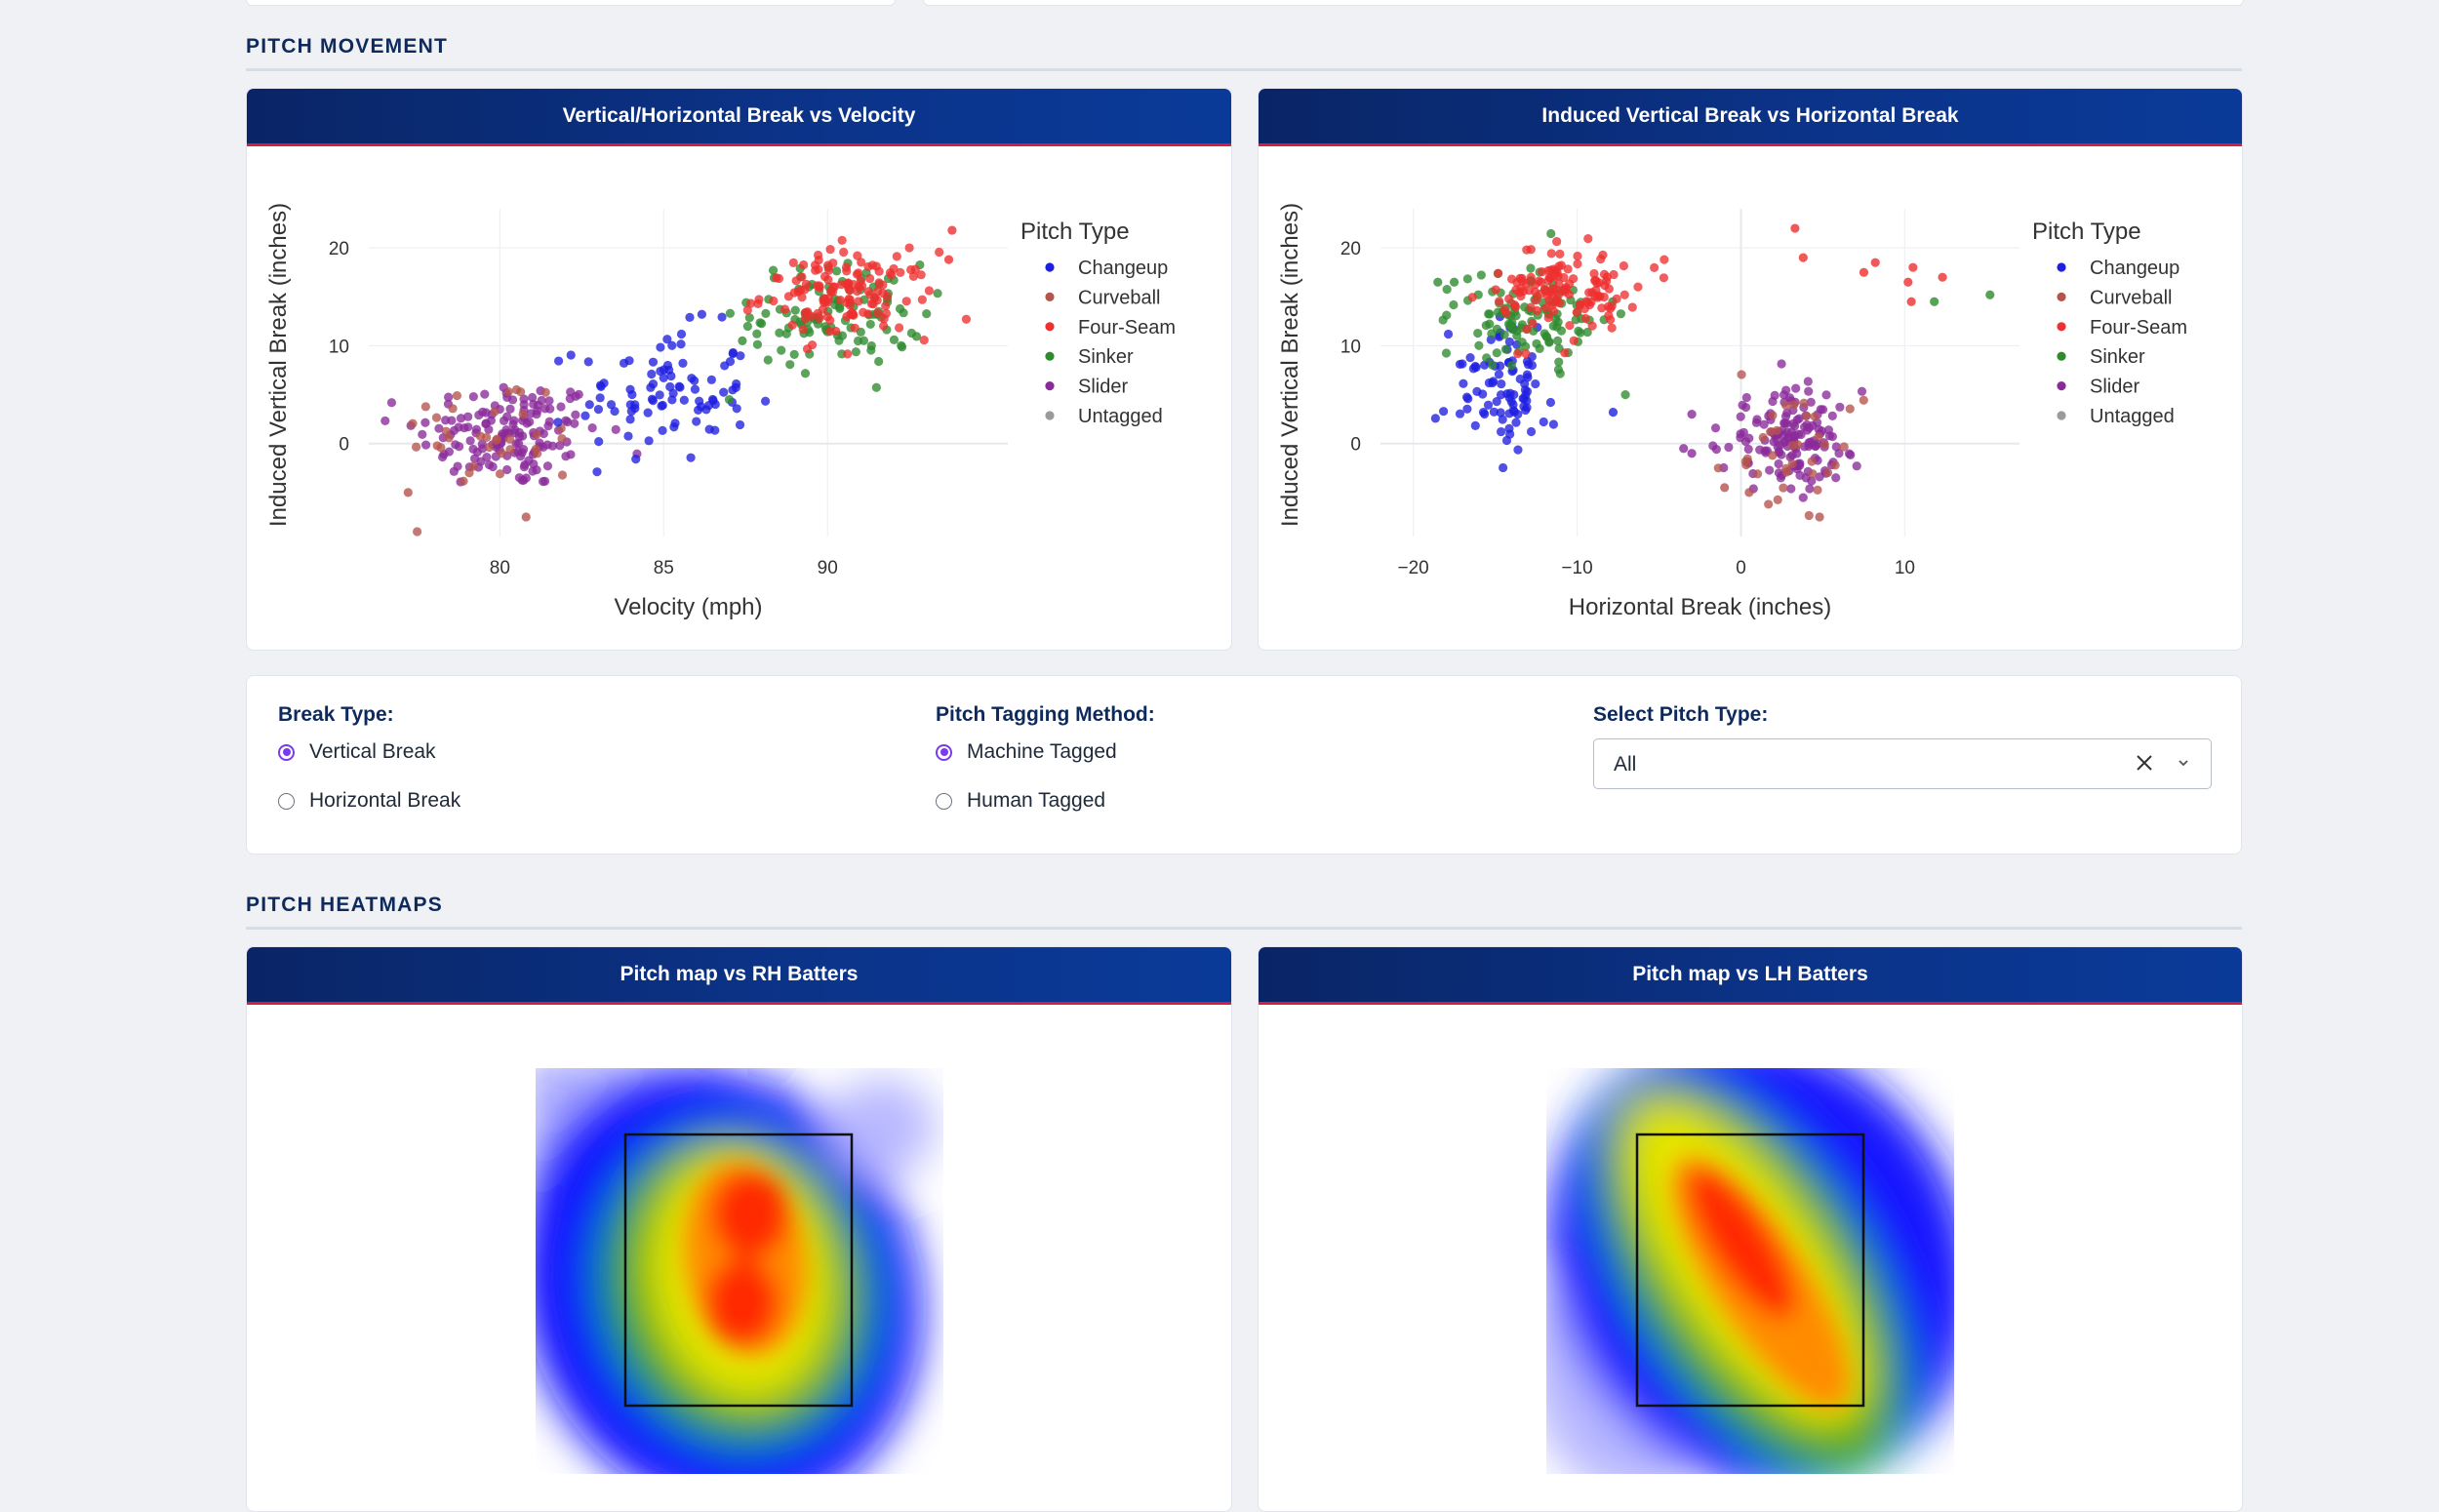 This screenshot has height=1512, width=2439. Describe the element at coordinates (357, 752) in the screenshot. I see `radio-vertical-break: Vertical Break` at that location.